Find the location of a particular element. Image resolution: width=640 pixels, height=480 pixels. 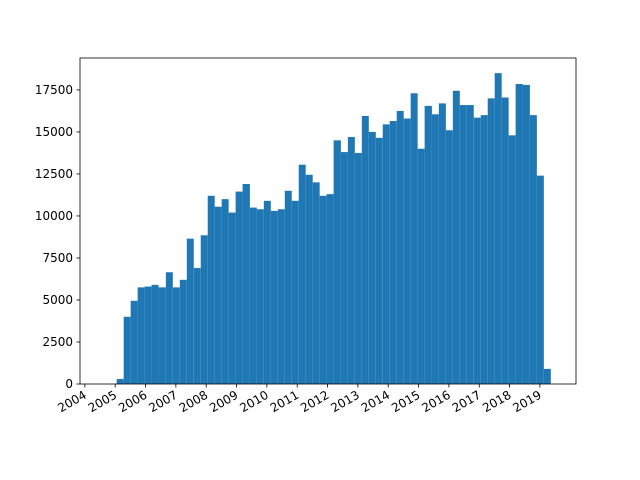

y-tick-label: 0 is located at coordinates (69, 384).